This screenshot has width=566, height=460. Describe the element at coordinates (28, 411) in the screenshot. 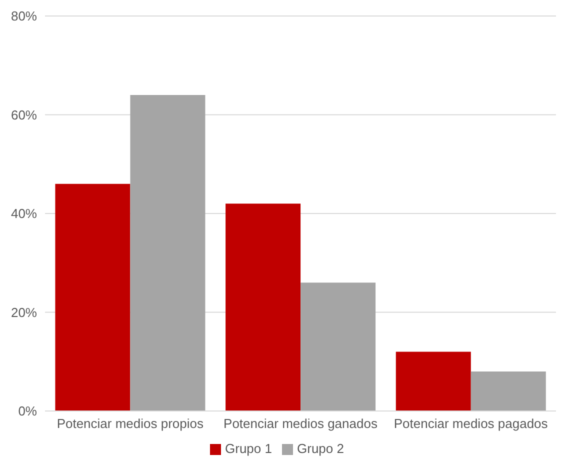

I see `y-tick-label: 0%` at that location.